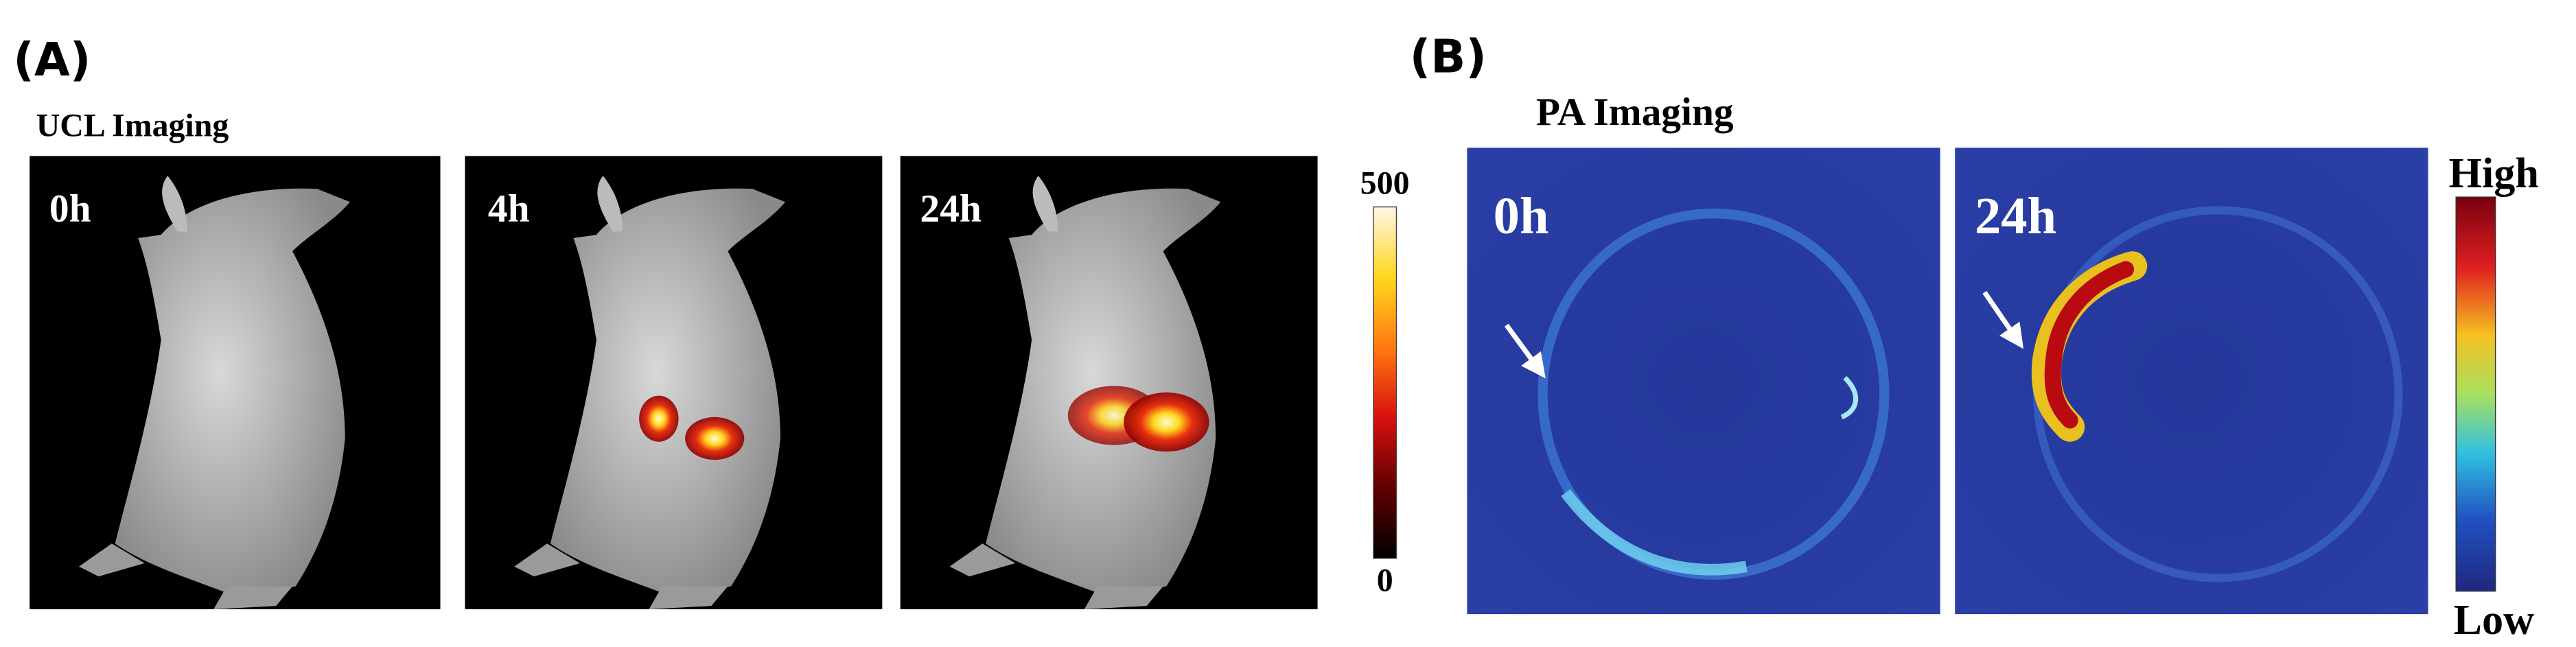 This screenshot has height=647, width=2576. Describe the element at coordinates (2493, 620) in the screenshot. I see `colorbar-low: Low` at that location.